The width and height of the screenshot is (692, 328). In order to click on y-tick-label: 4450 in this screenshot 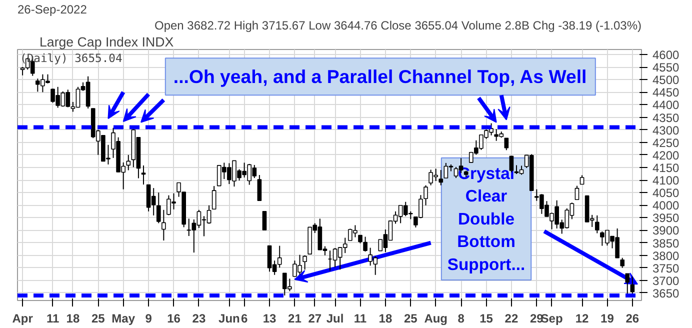, I will do `click(666, 93)`.